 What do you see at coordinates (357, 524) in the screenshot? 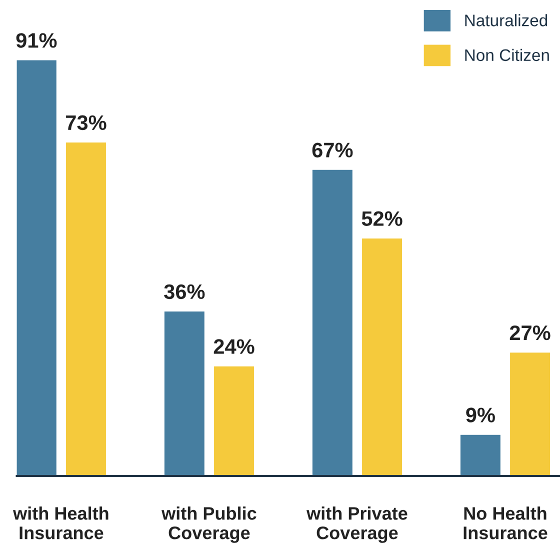
I see `x-tick-label: with Private Coverage` at bounding box center [357, 524].